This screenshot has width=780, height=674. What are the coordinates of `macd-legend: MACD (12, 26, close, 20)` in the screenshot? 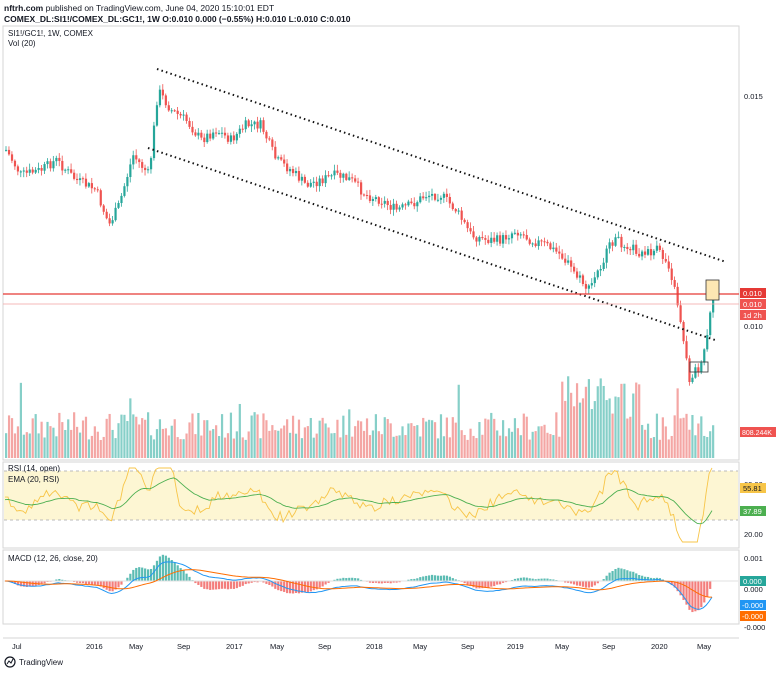 It's located at (53, 558).